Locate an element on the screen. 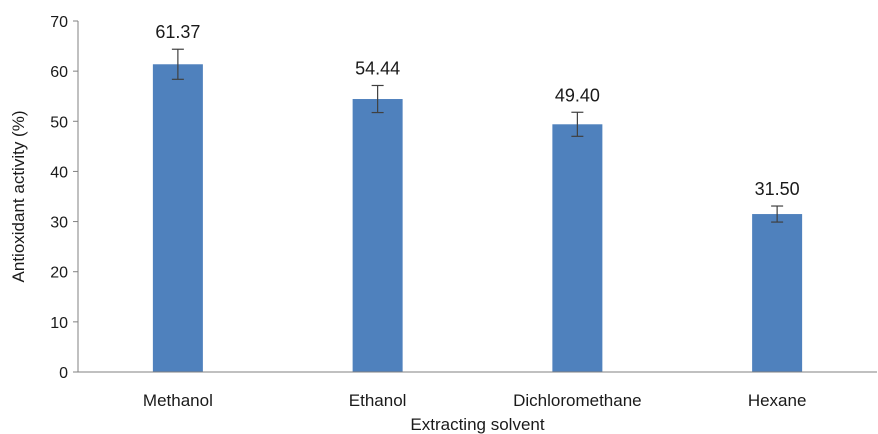 The width and height of the screenshot is (878, 434). y-tick-label: 0 is located at coordinates (63, 373).